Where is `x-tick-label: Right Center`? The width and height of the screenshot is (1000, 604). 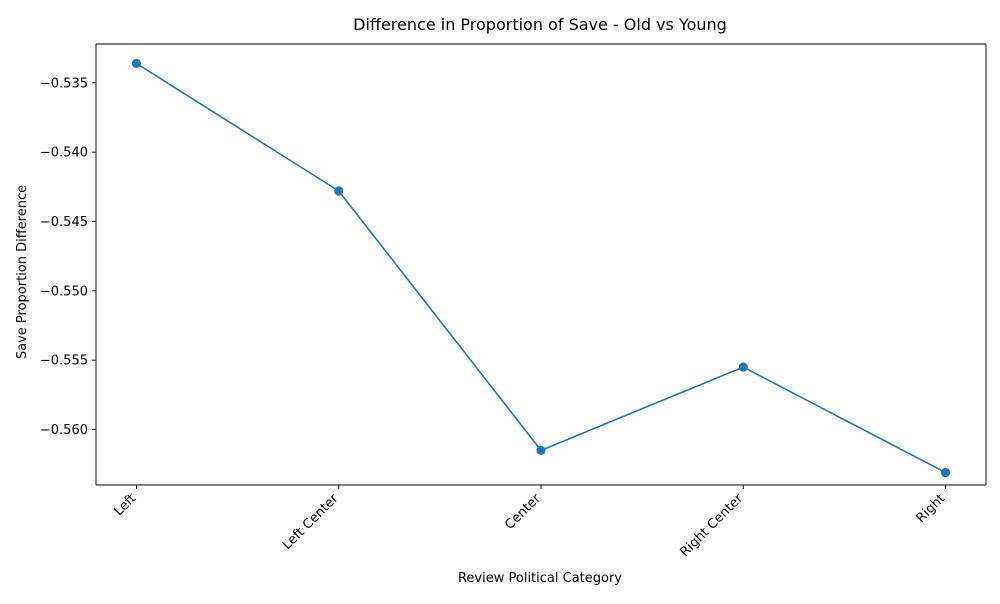
x-tick-label: Right Center is located at coordinates (711, 525).